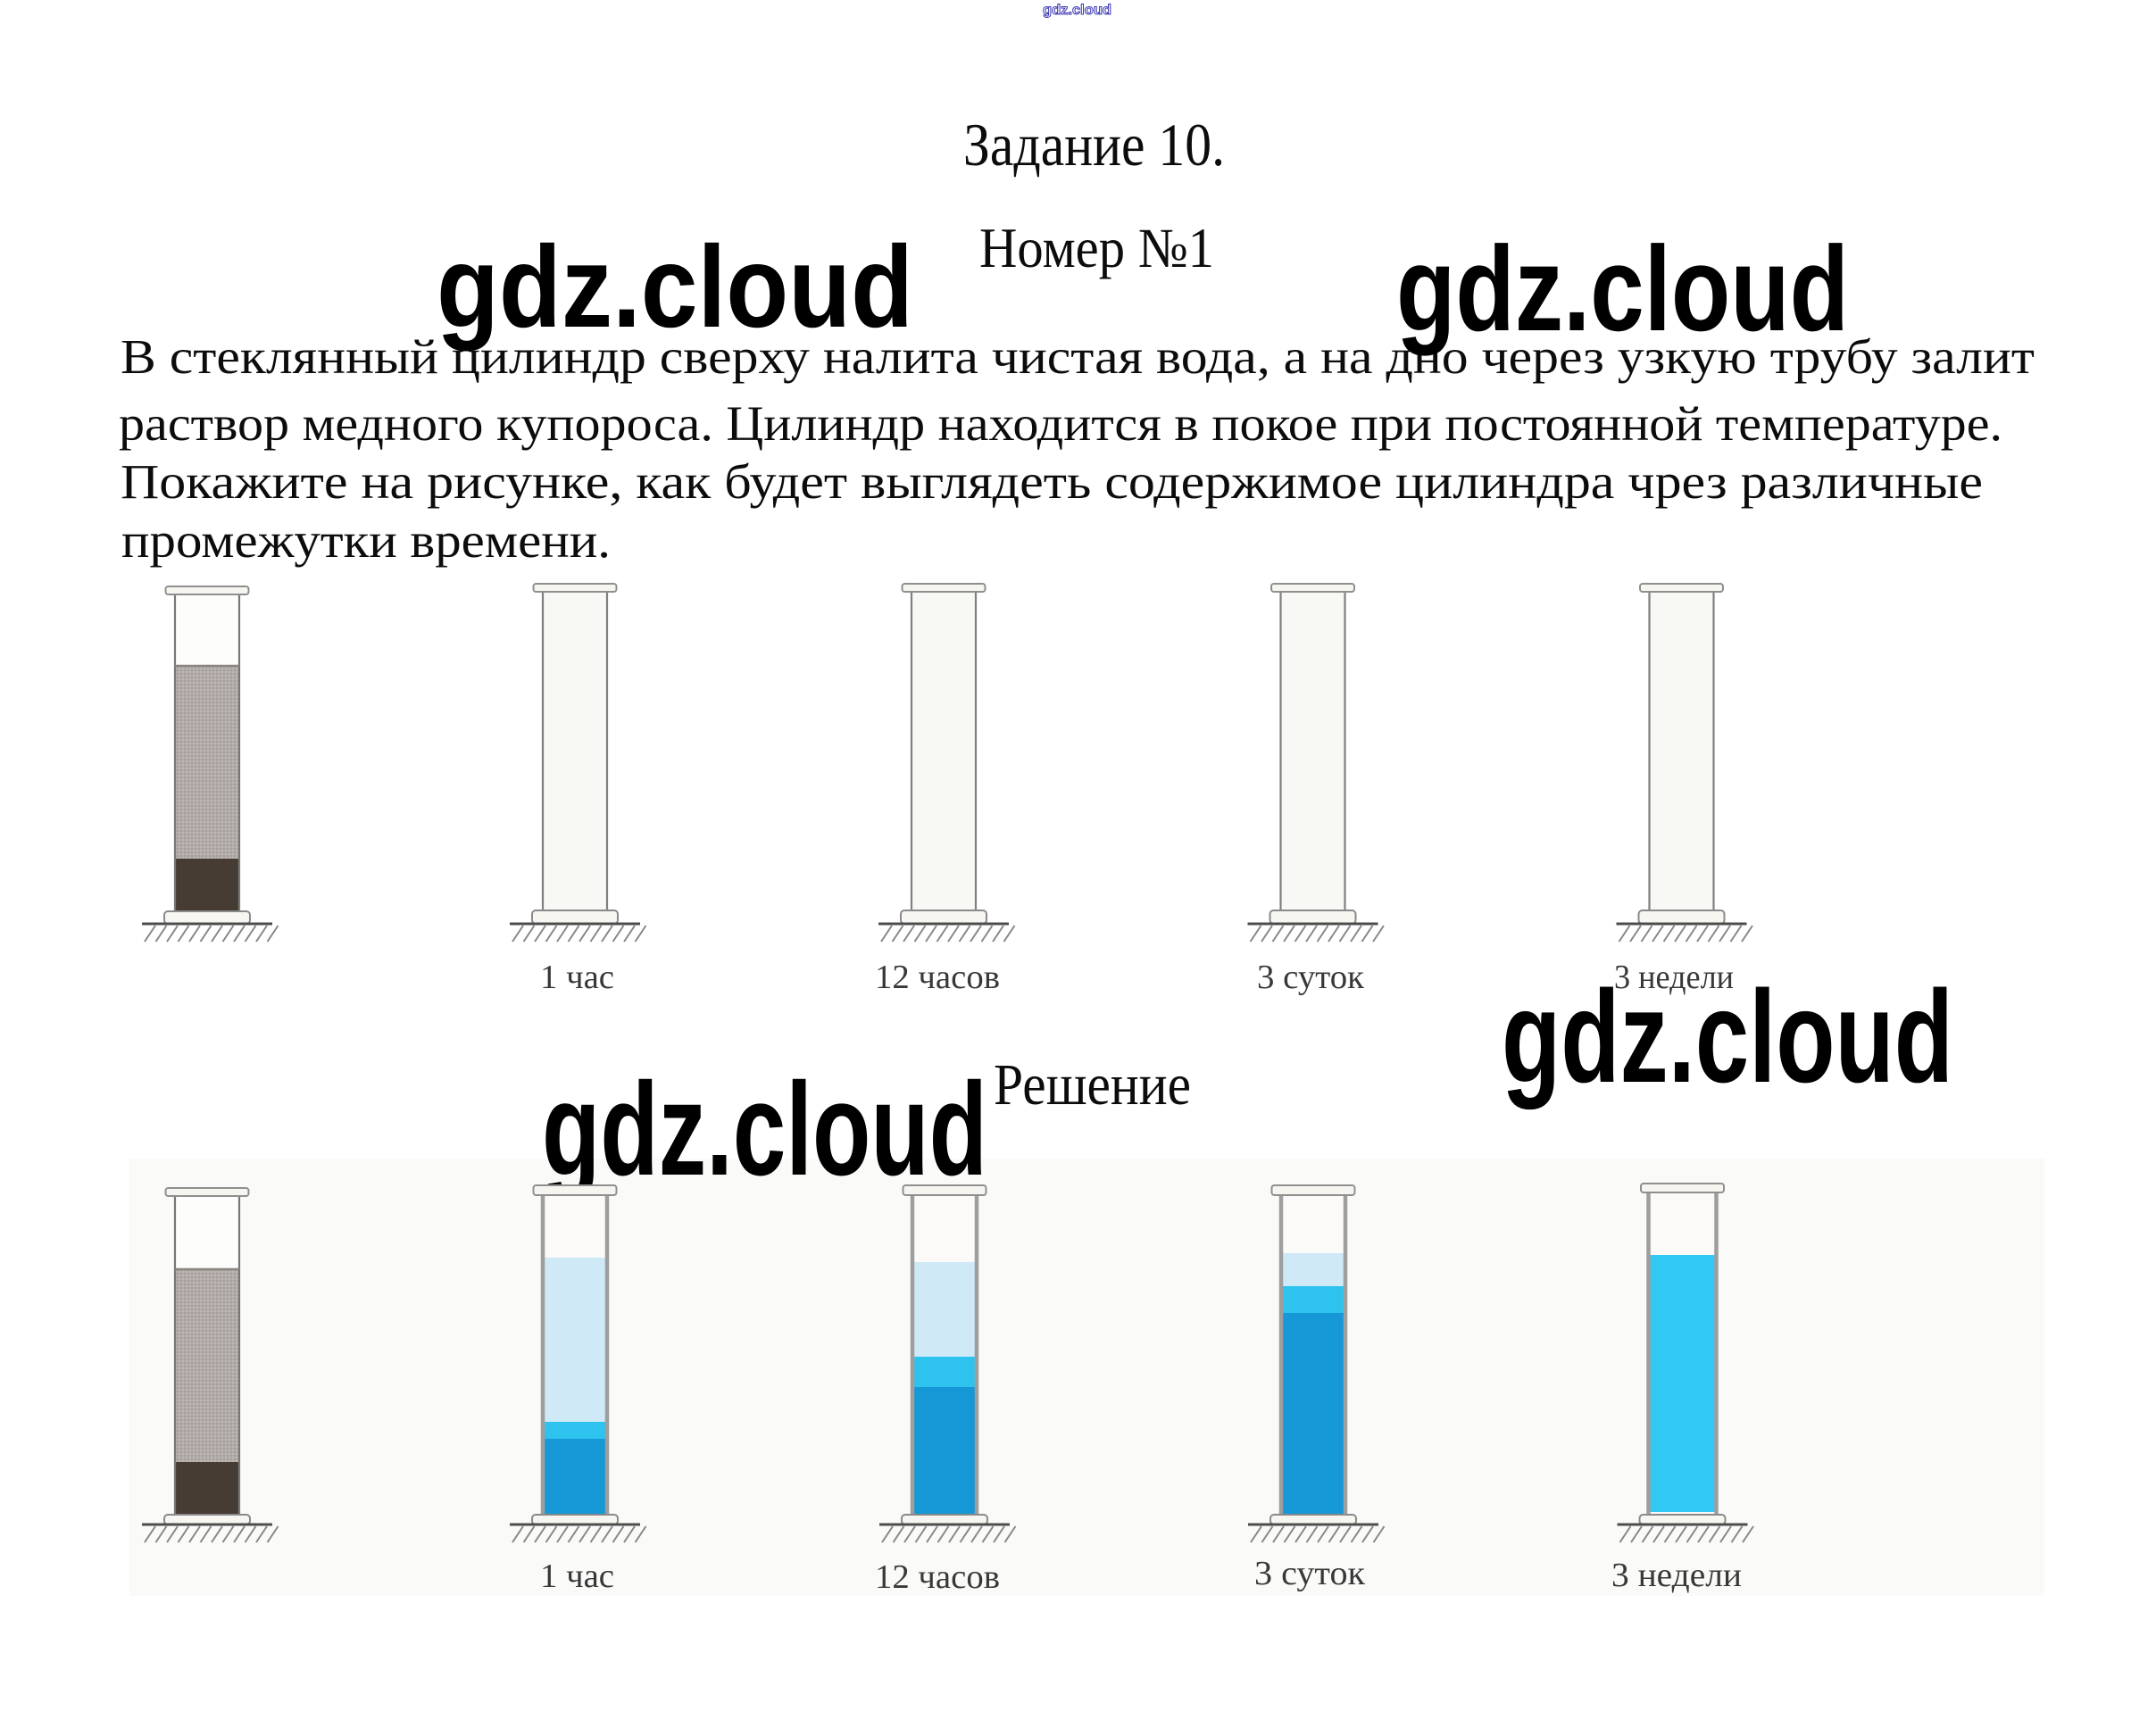 This screenshot has height=1728, width=2156. Describe the element at coordinates (366, 540) in the screenshot. I see `svg-text: промежутки времени.` at that location.